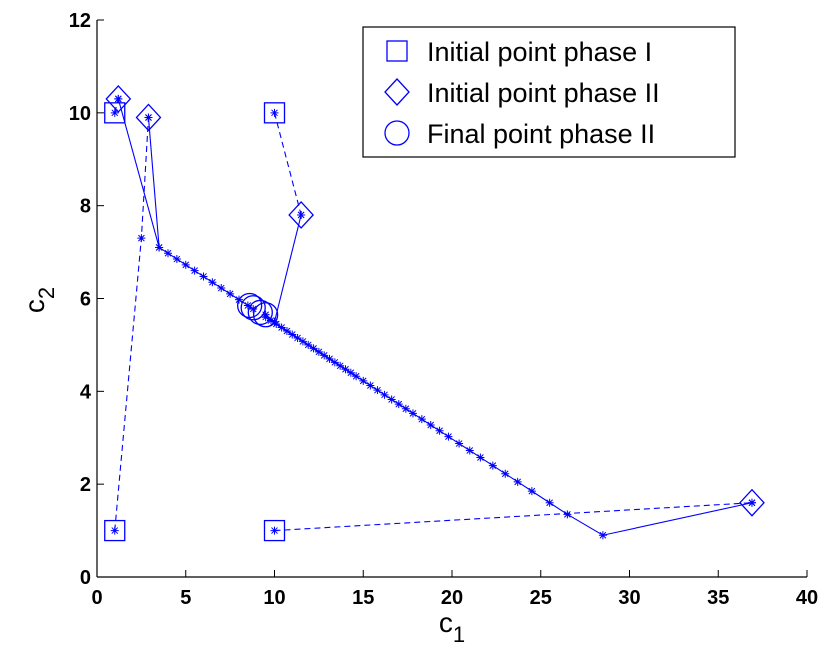 Image resolution: width=830 pixels, height=657 pixels. I want to click on y-tick-label: 4, so click(86, 392).